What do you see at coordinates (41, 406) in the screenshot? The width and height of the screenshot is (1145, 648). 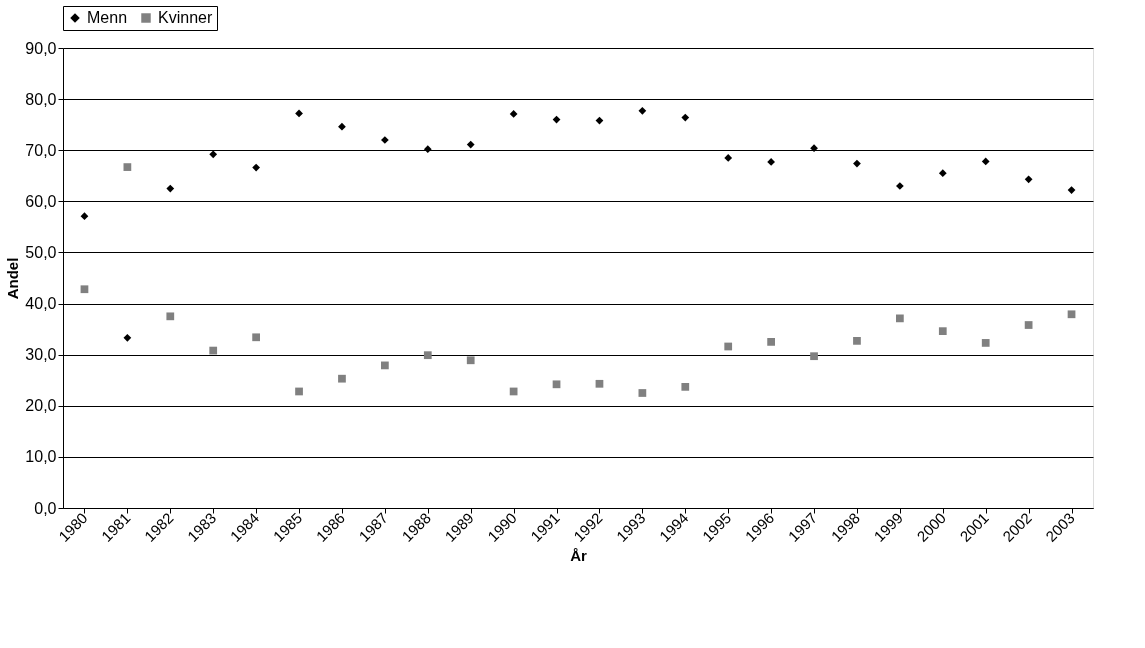 I see `y-tick-label: 20,0` at bounding box center [41, 406].